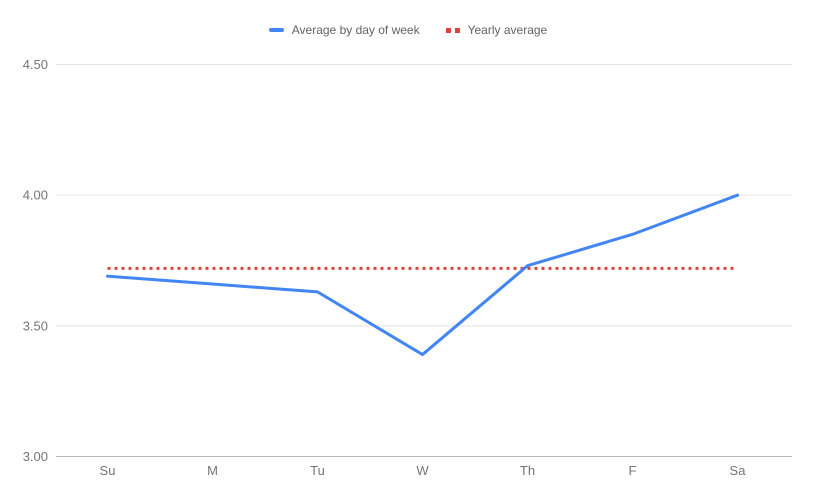 Image resolution: width=816 pixels, height=504 pixels. I want to click on legend-item-average-by-day-of-week: Average by day of week, so click(344, 30).